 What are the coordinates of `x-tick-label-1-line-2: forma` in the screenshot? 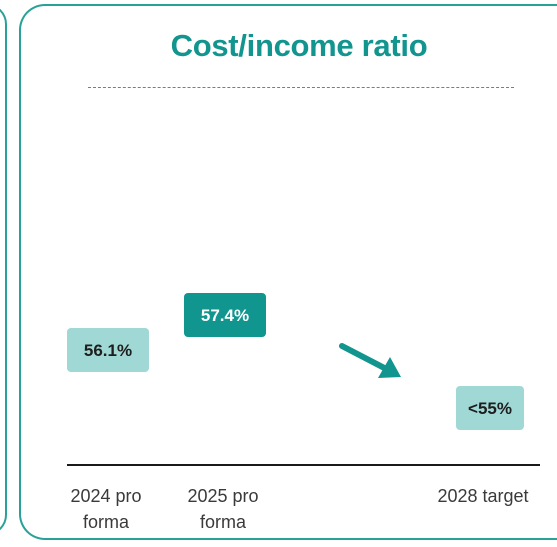 It's located at (106, 522).